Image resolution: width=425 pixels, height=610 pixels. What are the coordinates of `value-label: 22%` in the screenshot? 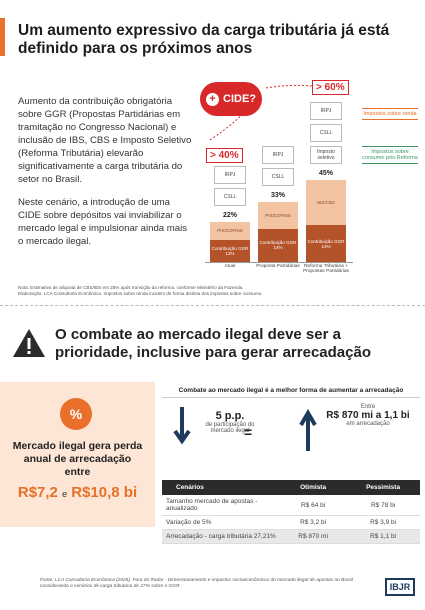 It's located at (229, 215).